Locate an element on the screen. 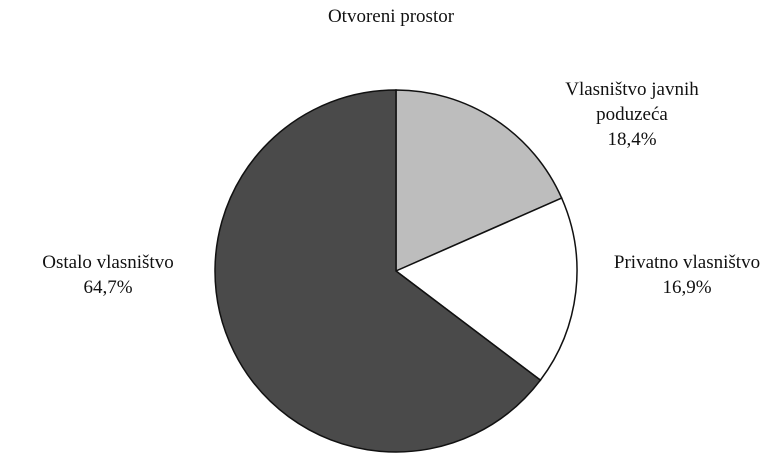  category-label: Vlasništvo javnih poduzeća is located at coordinates (632, 102).